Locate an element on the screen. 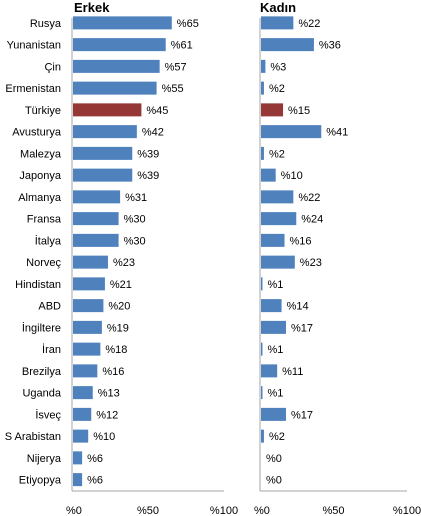  category-label: Fransa is located at coordinates (44, 220).